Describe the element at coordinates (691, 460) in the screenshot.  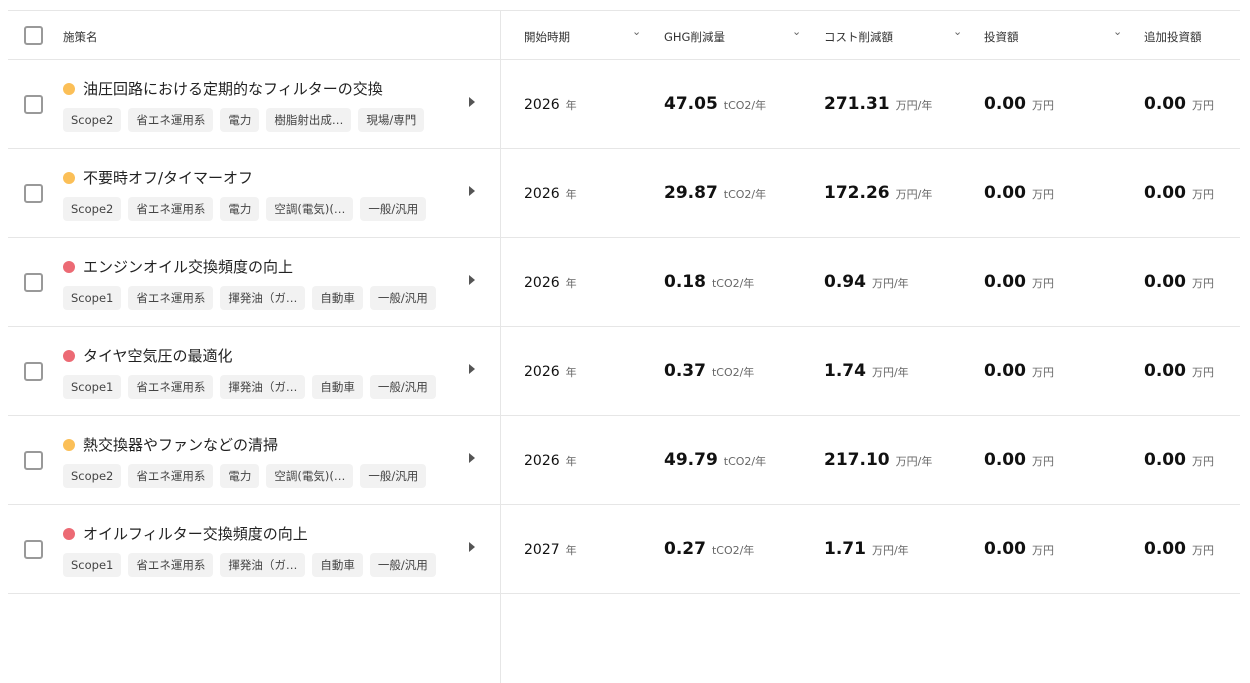
I see `ghg-value: 49.79` at that location.